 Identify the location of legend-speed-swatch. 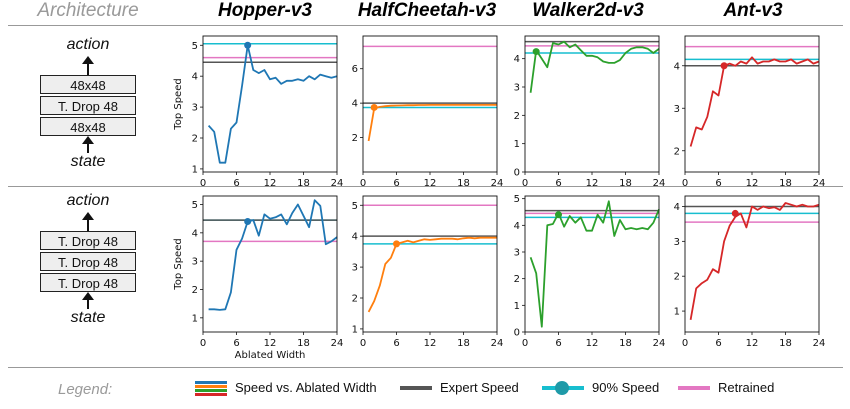
(211, 388).